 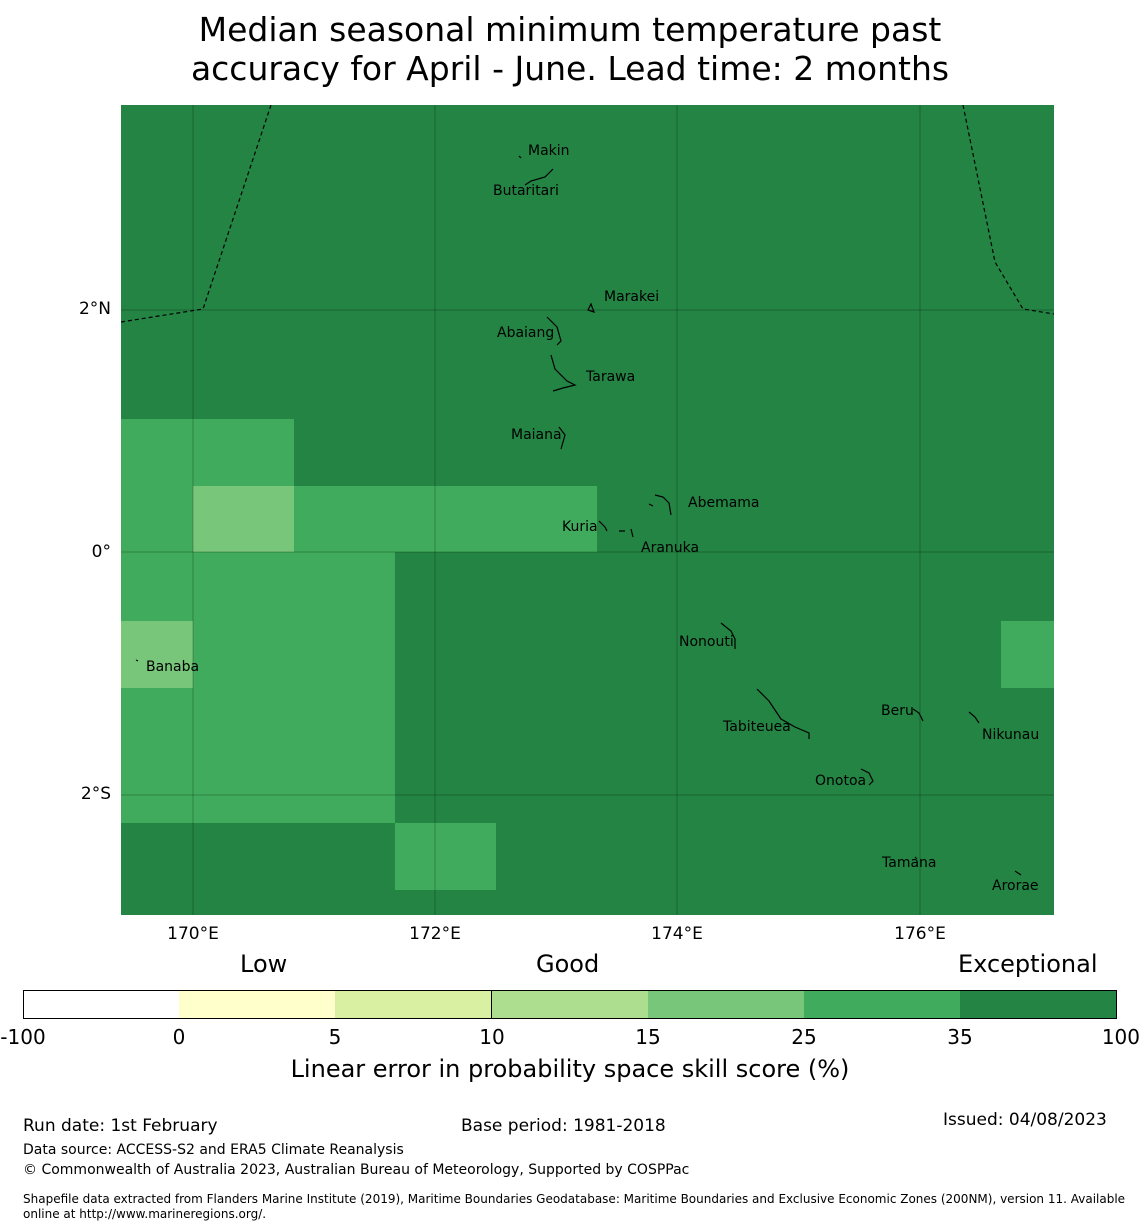 What do you see at coordinates (570, 29) in the screenshot?
I see `title-line-1: Median seasonal minimum temperature past` at bounding box center [570, 29].